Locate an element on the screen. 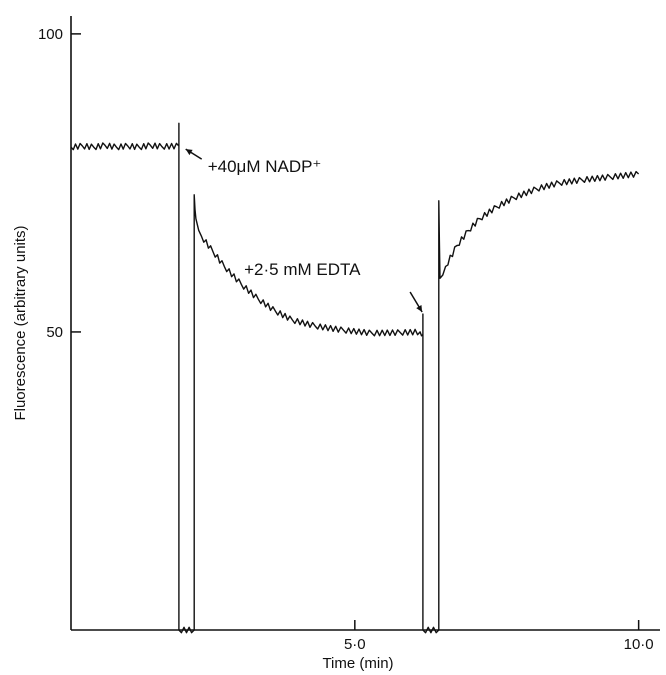 The height and width of the screenshot is (675, 666). annotation-layer: +40μM NADP⁺ +2·5 mM EDTA is located at coordinates (304, 230).